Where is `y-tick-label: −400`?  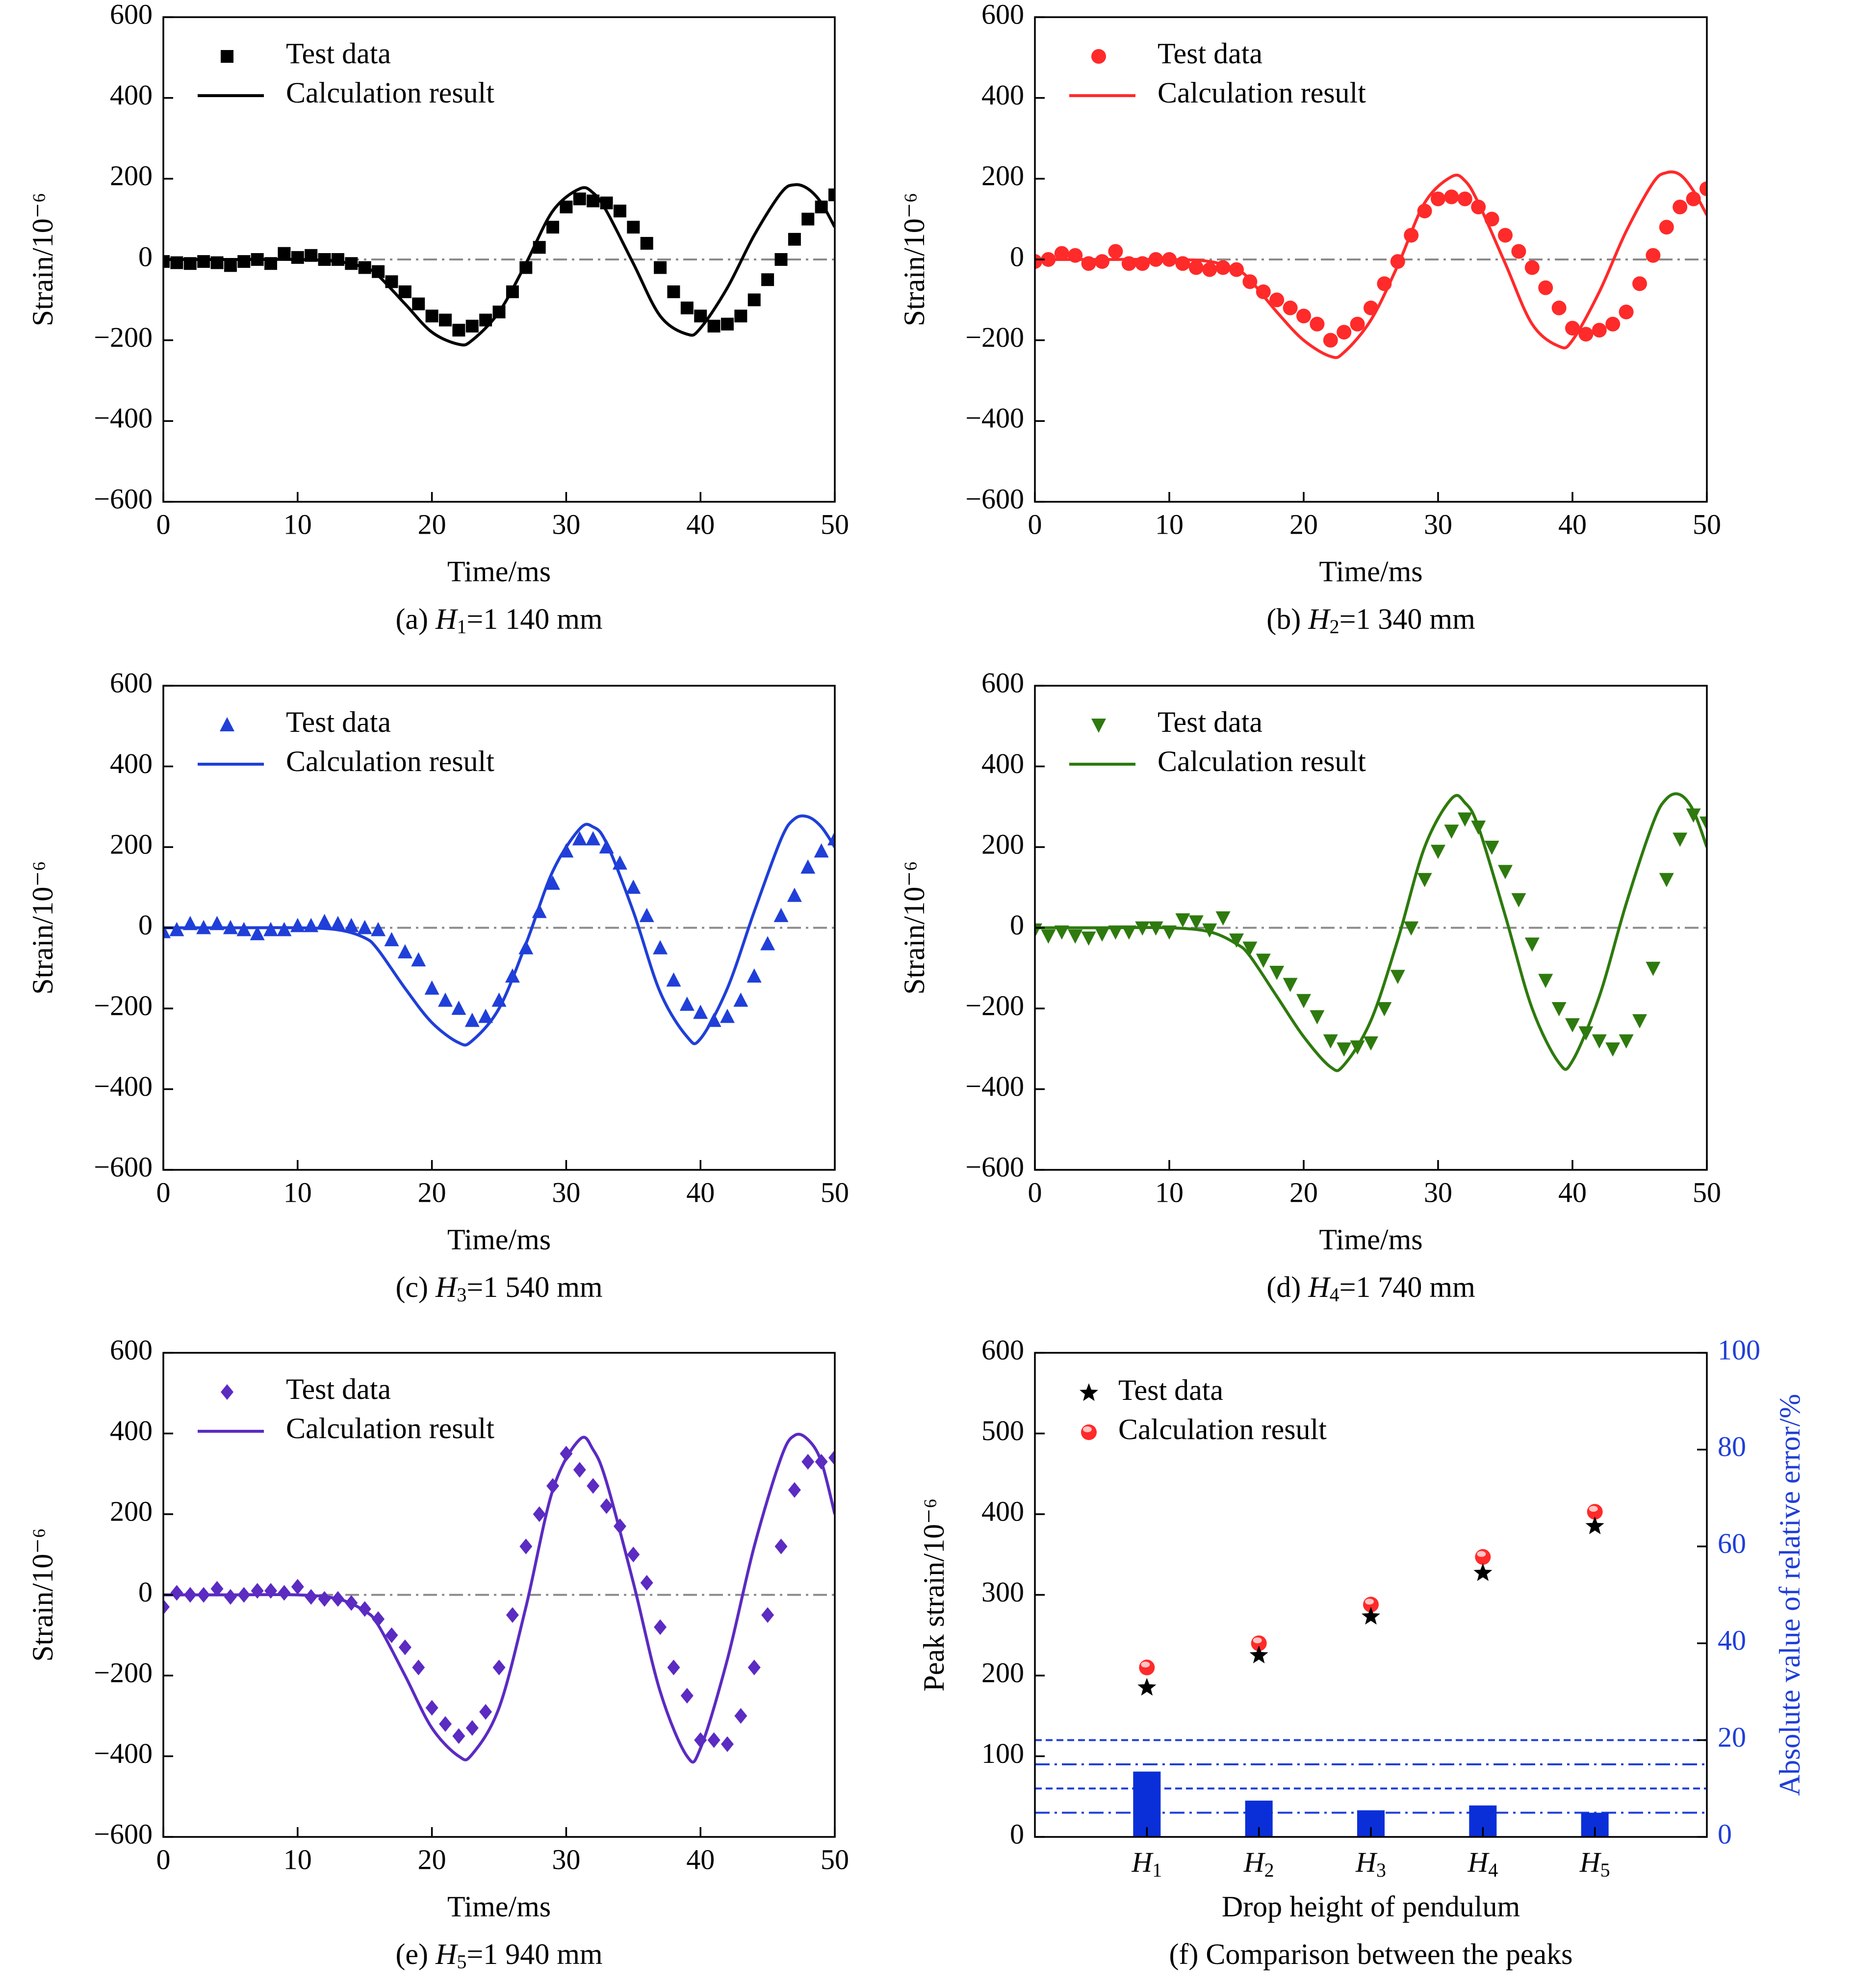 y-tick-label: −400 is located at coordinates (123, 1753).